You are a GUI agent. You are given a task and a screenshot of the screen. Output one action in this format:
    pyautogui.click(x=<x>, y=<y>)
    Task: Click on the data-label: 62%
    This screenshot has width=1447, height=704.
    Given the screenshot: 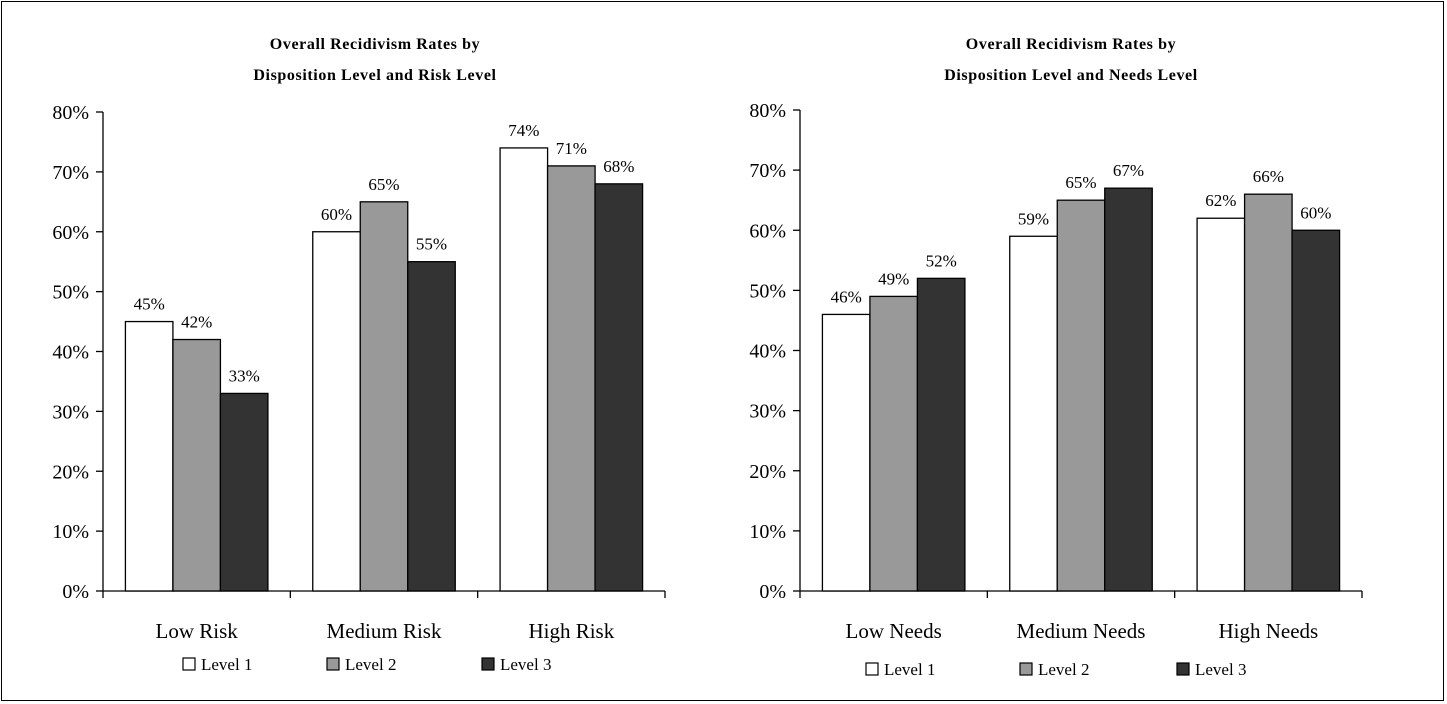 What is the action you would take?
    pyautogui.click(x=1220, y=200)
    